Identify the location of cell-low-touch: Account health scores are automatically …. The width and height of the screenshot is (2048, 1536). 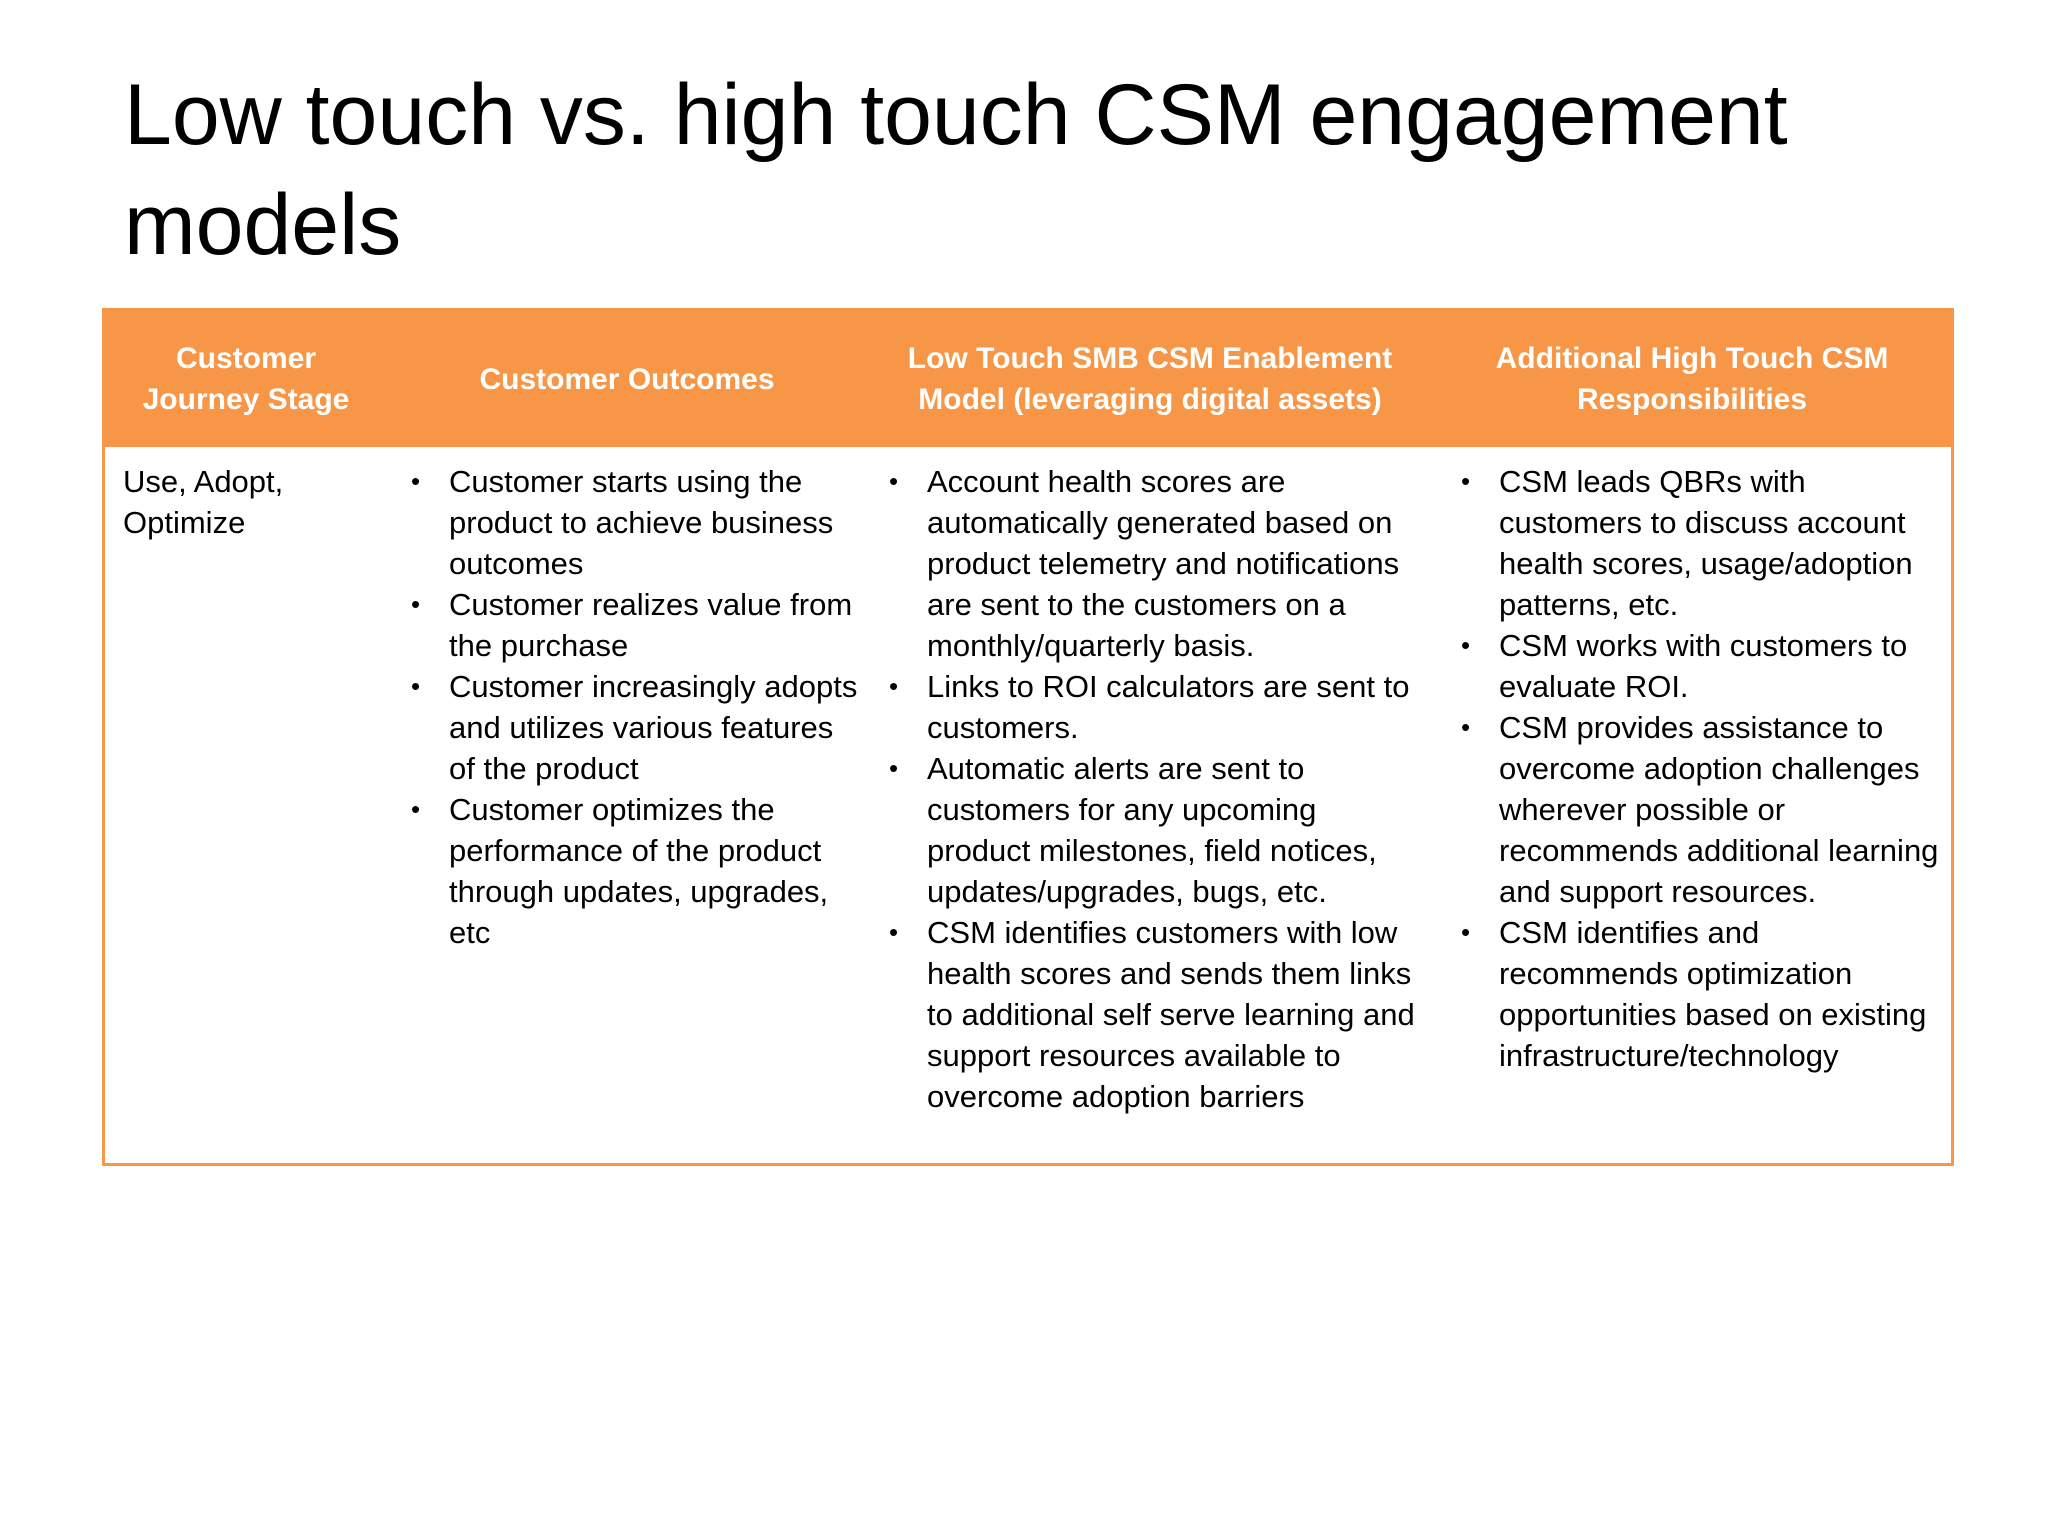
(1150, 782).